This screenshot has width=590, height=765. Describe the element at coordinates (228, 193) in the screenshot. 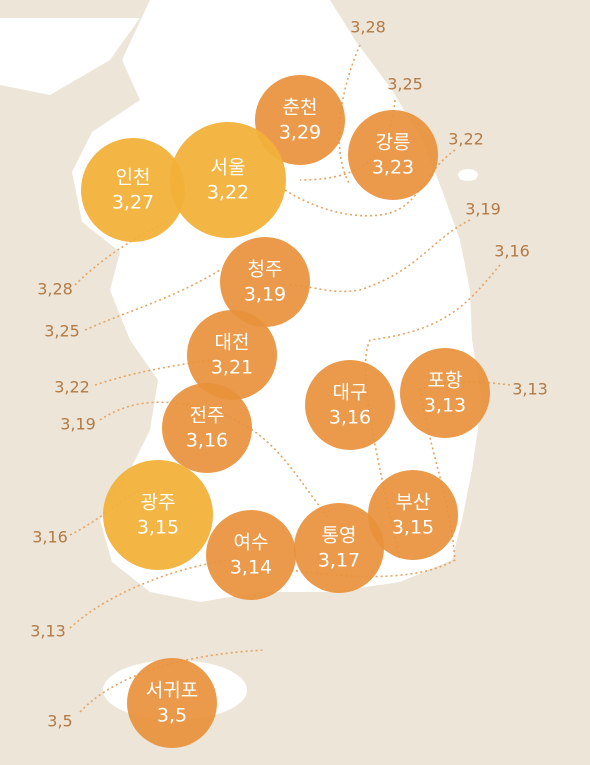

I see `city-value: 3,22` at that location.